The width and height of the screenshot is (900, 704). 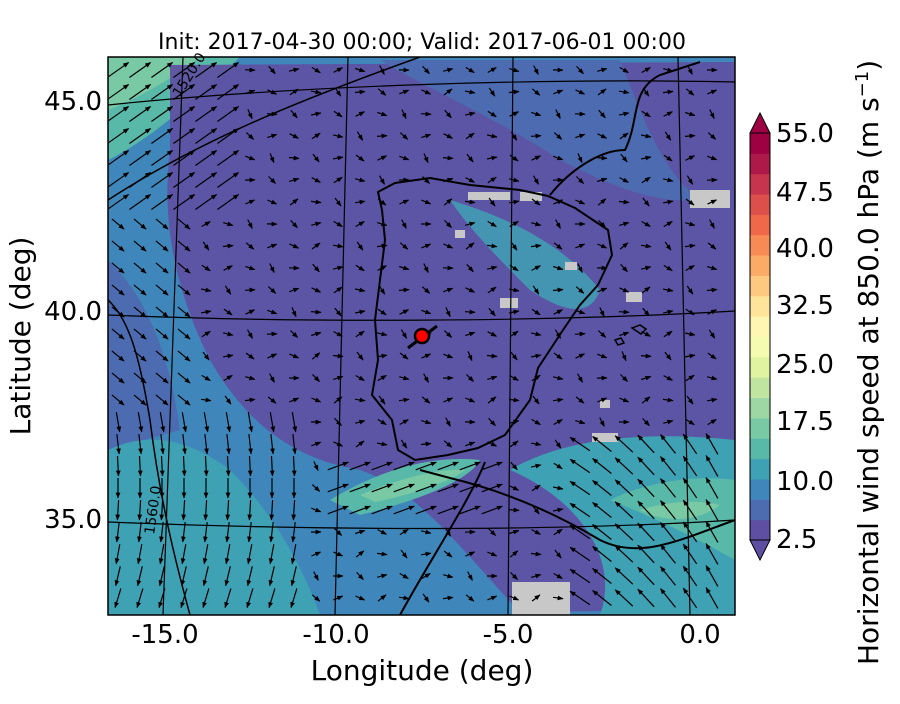 What do you see at coordinates (508, 635) in the screenshot?
I see `x-tick-label: -5.0` at bounding box center [508, 635].